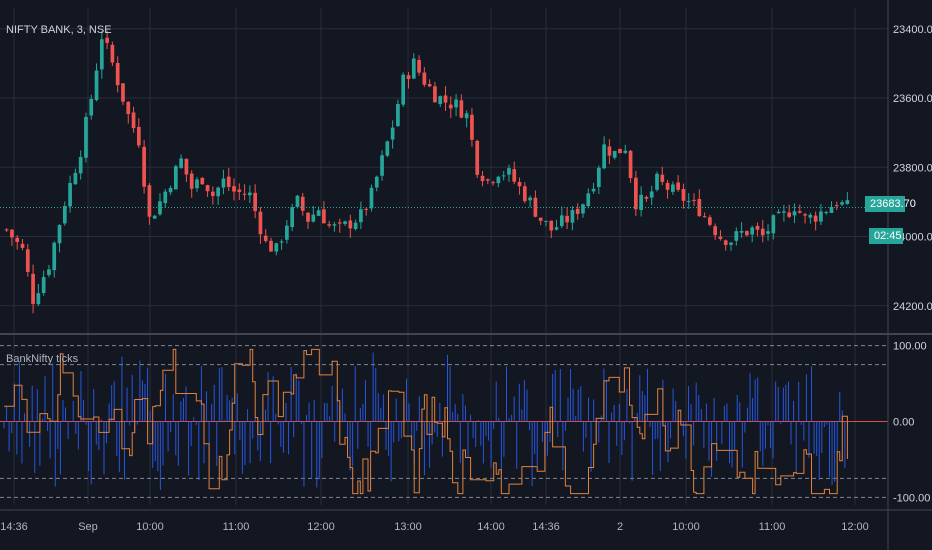 This screenshot has height=550, width=932. Describe the element at coordinates (911, 498) in the screenshot. I see `indicator-axis-label: -100.00` at that location.